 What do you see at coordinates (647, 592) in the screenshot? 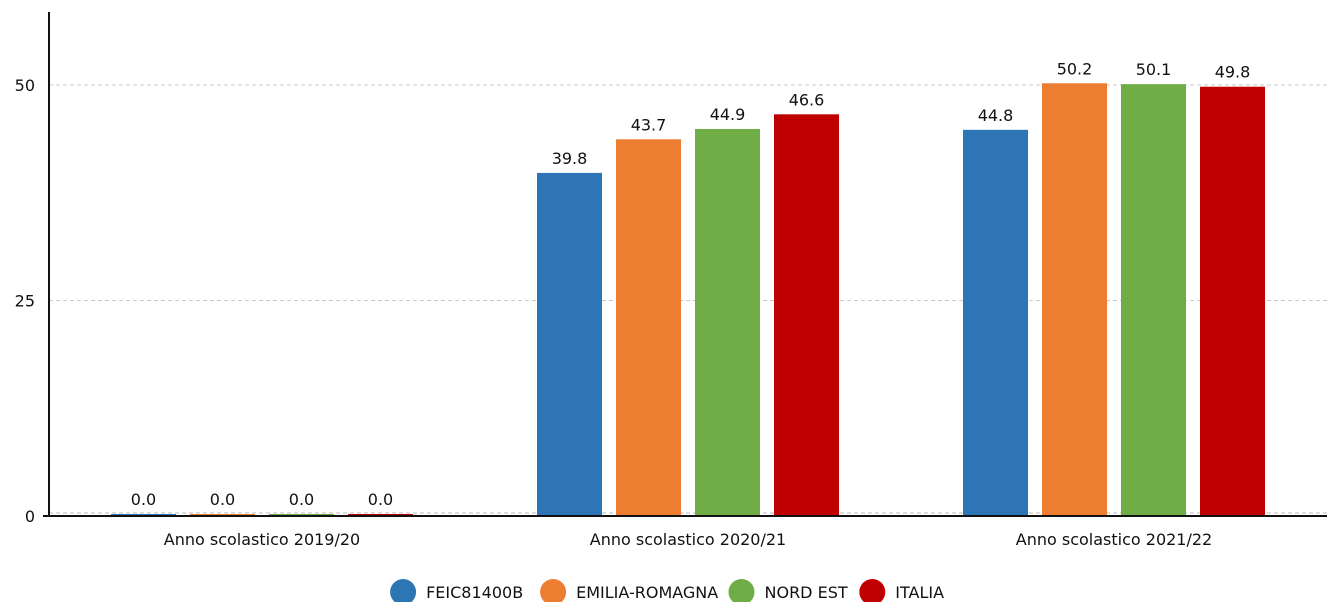
I see `legend-label: EMILIA-ROMAGNA` at bounding box center [647, 592].